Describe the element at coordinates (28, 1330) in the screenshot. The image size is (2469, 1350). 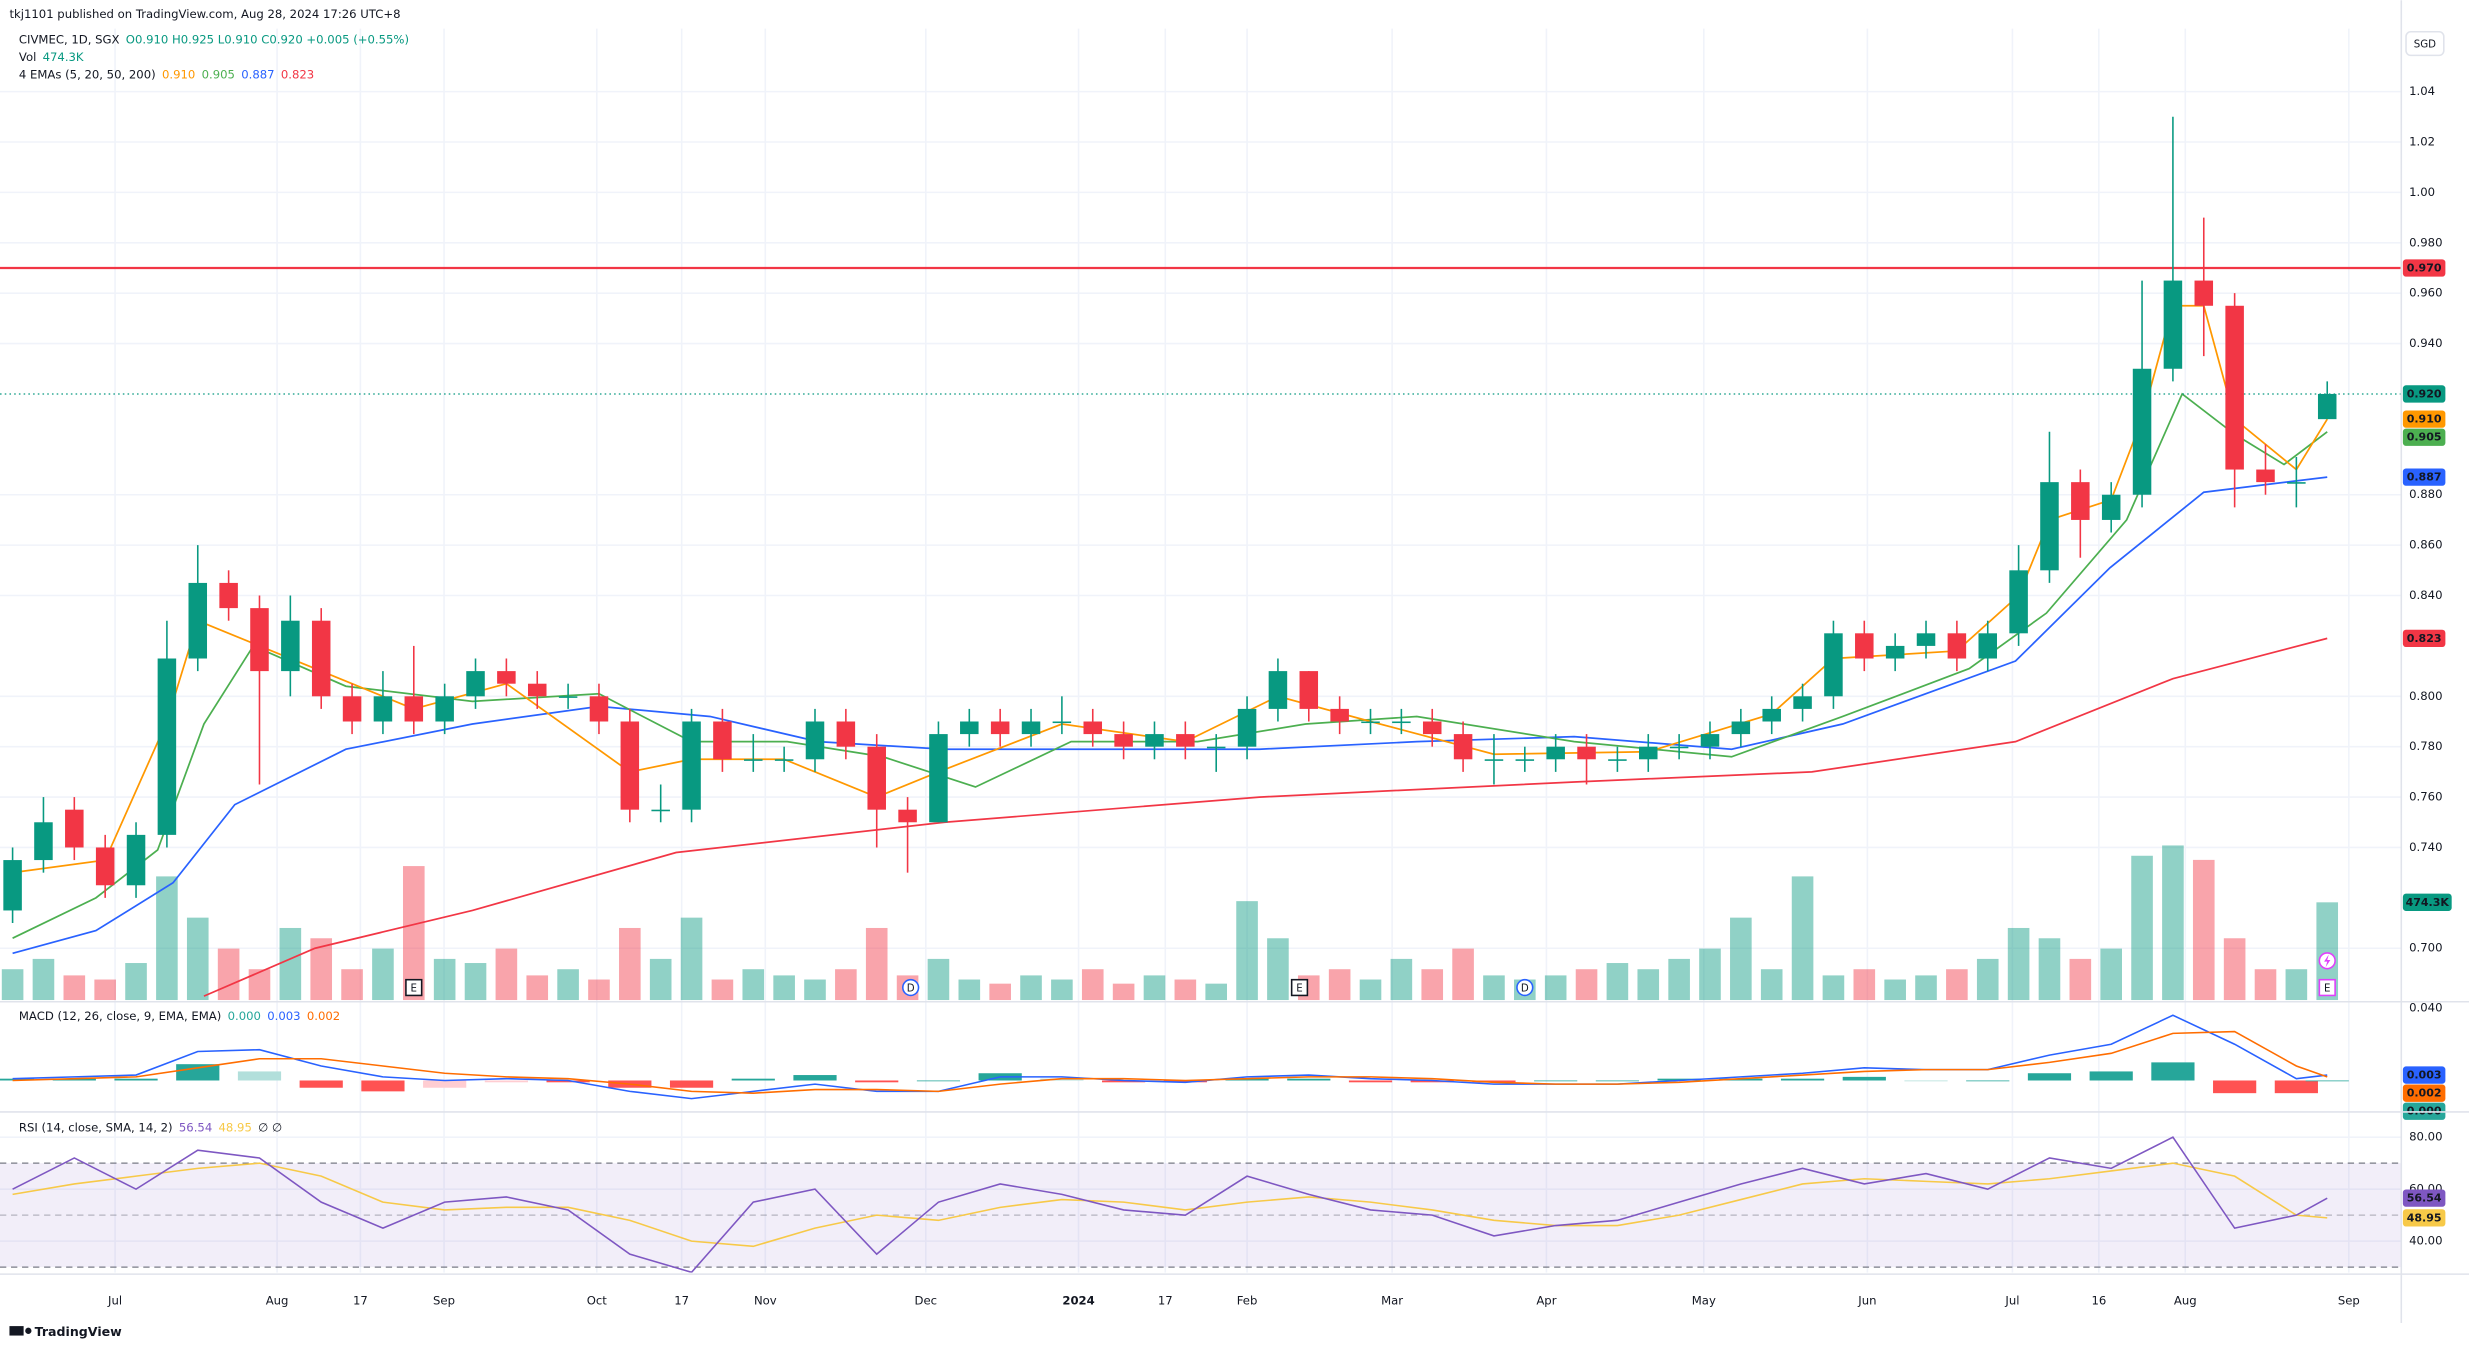
I see `logo-mark` at that location.